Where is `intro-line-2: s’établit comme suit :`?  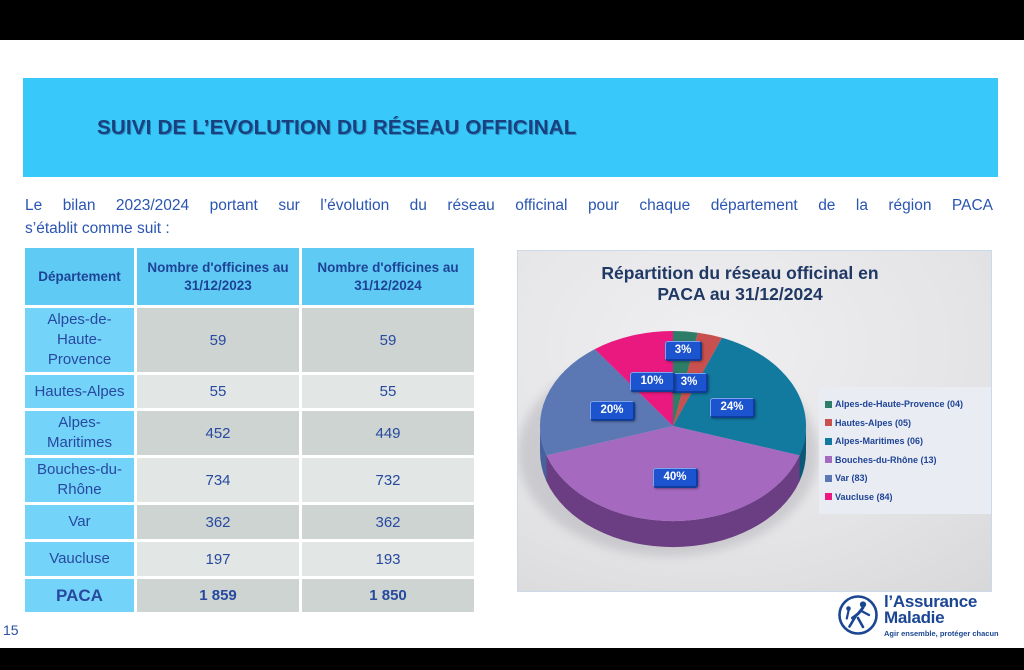
intro-line-2: s’établit comme suit : is located at coordinates (97, 228).